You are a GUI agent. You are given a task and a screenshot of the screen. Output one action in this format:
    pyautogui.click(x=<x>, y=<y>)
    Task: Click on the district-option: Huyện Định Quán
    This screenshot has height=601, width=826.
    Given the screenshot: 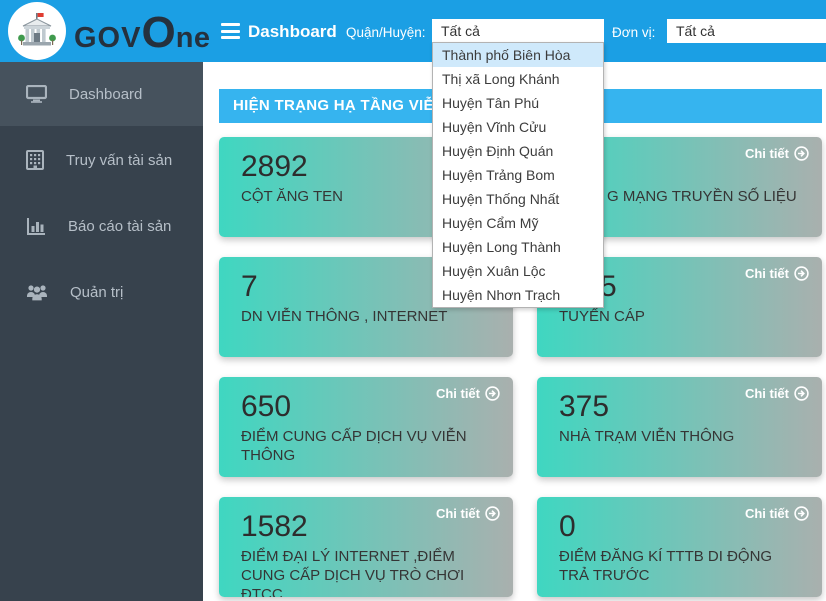 What is the action you would take?
    pyautogui.click(x=498, y=151)
    